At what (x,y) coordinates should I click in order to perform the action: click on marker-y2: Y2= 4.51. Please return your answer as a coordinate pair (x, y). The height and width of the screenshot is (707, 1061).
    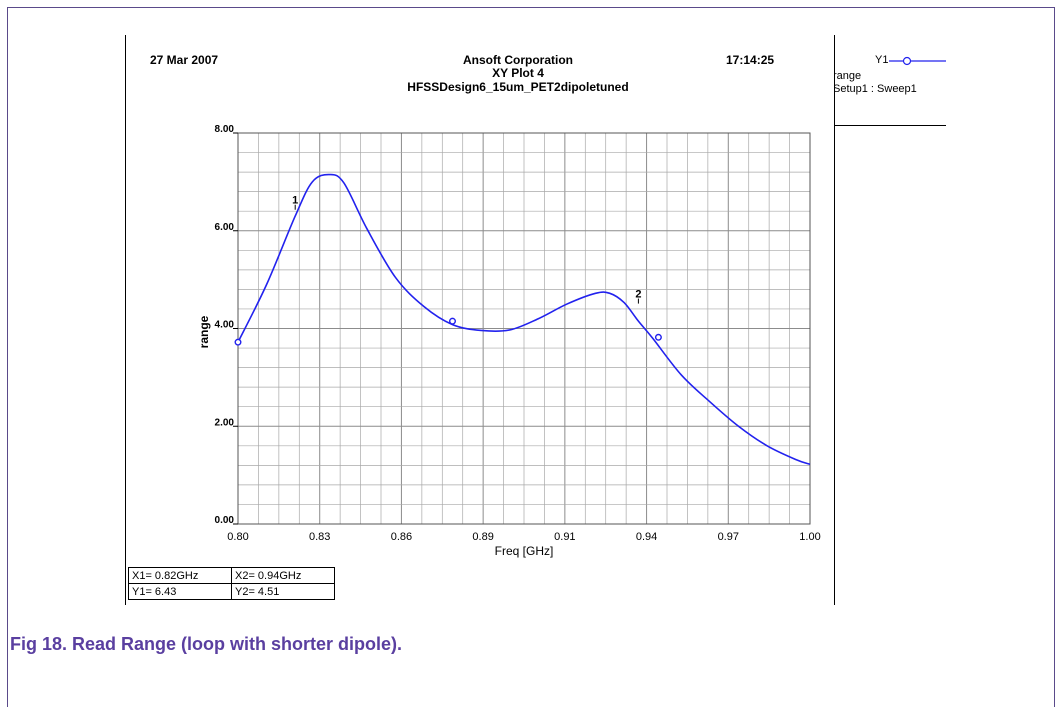
    Looking at the image, I should click on (283, 591).